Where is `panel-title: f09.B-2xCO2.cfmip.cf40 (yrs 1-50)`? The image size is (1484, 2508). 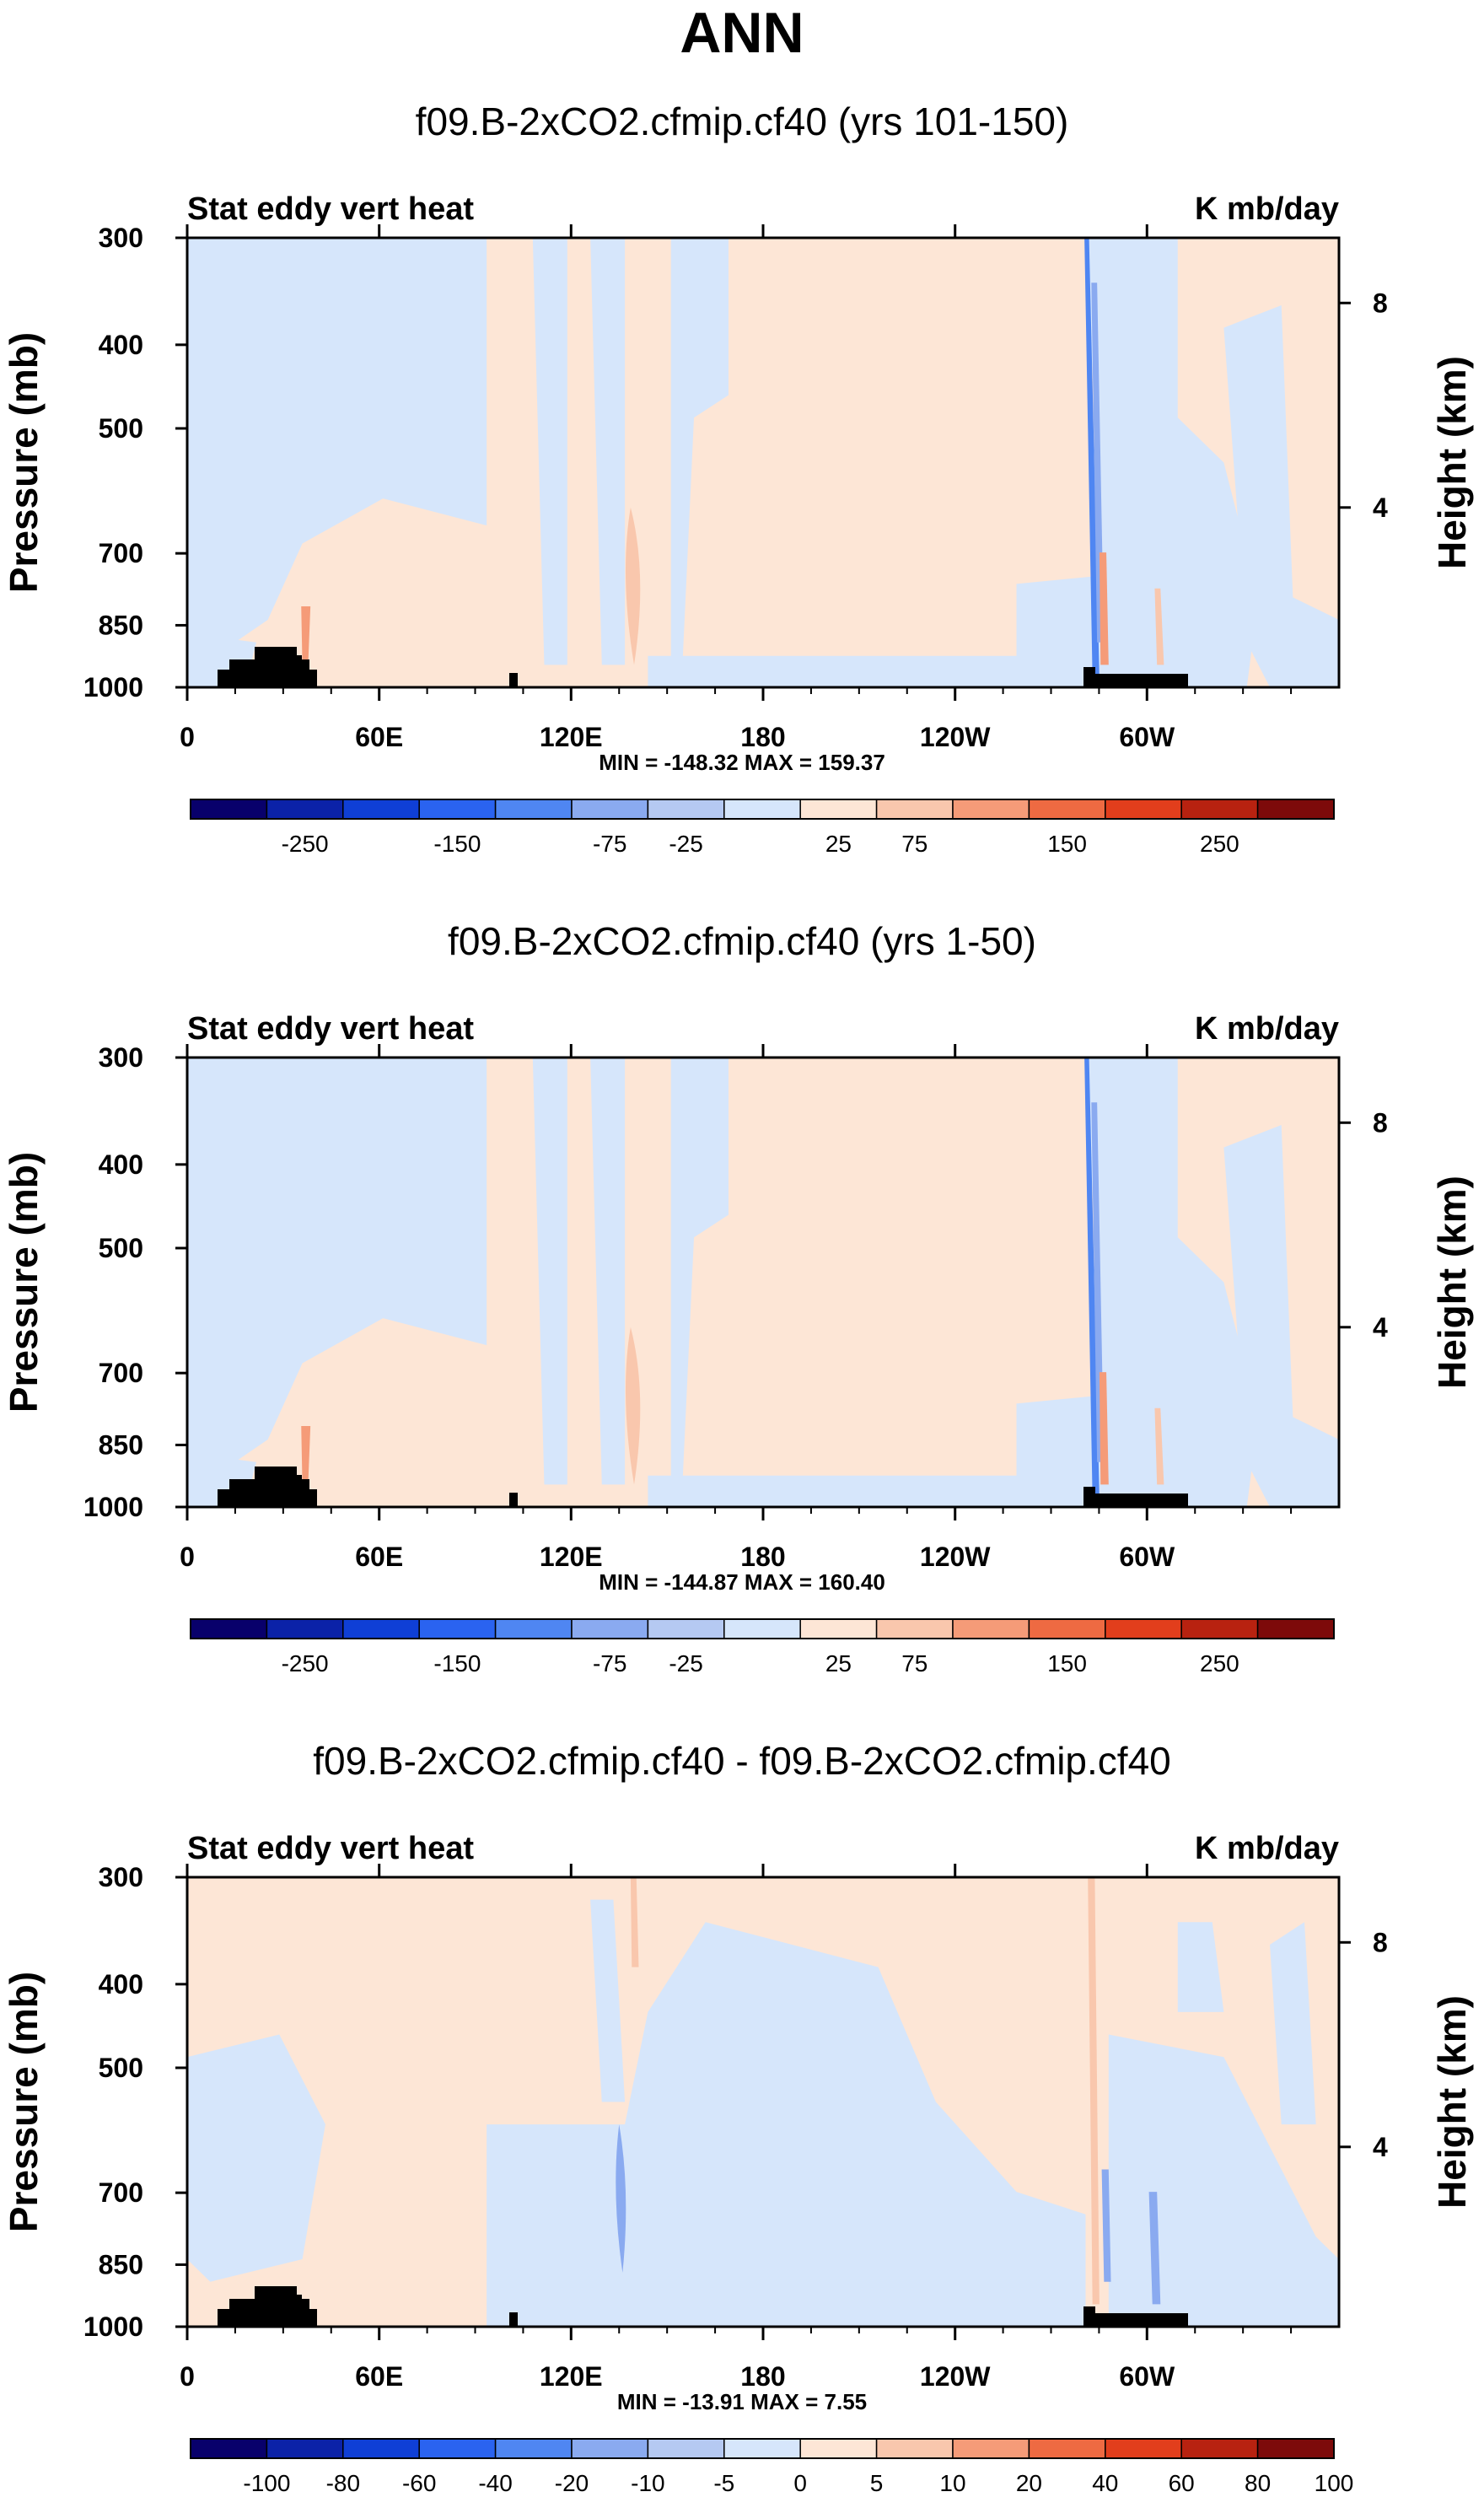 panel-title: f09.B-2xCO2.cfmip.cf40 (yrs 1-50) is located at coordinates (742, 941).